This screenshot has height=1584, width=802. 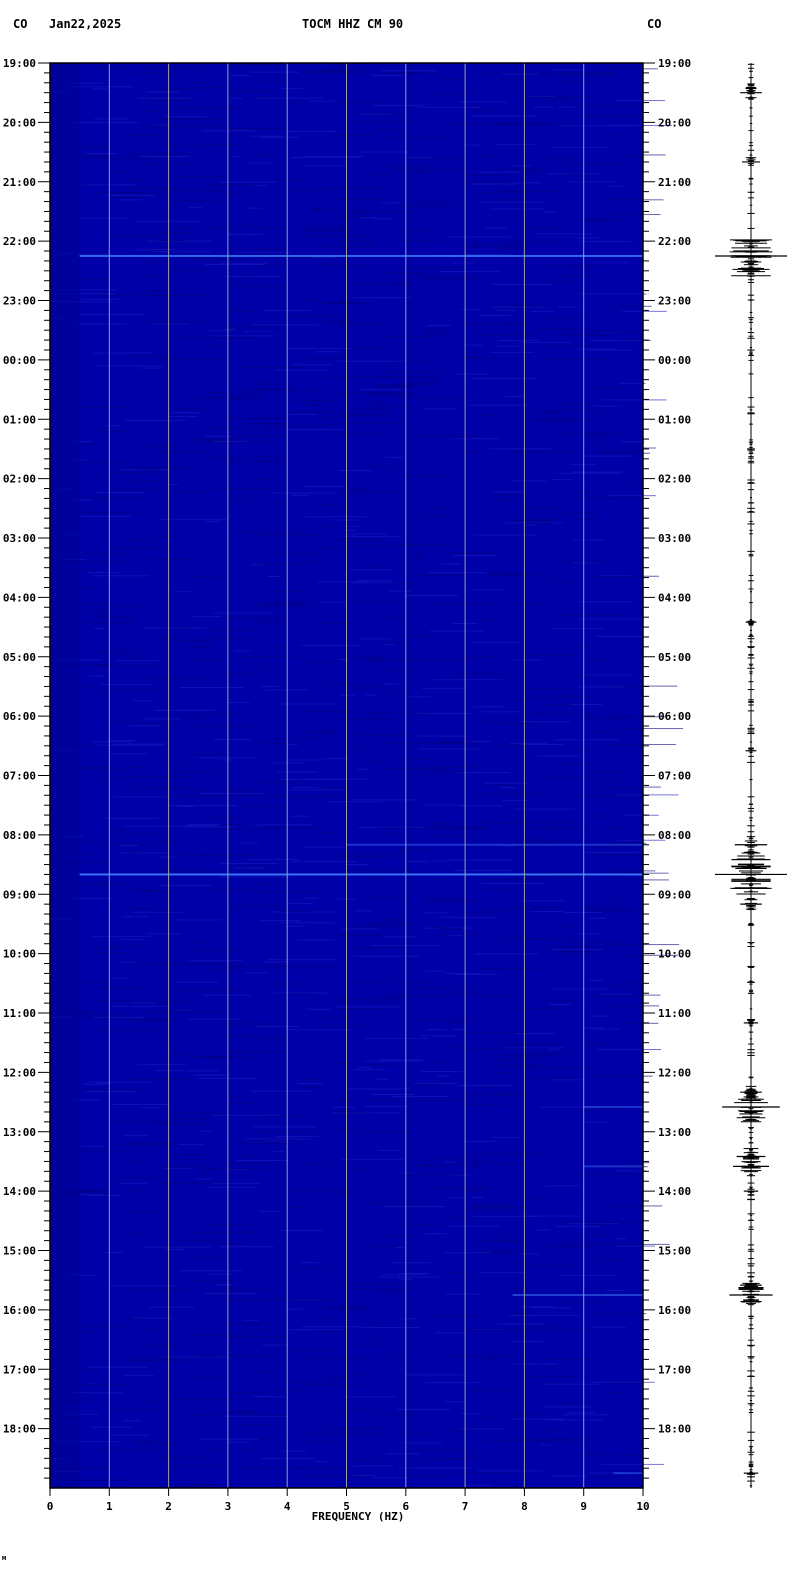 I want to click on y-tick-label: 19:00, so click(x=19, y=63).